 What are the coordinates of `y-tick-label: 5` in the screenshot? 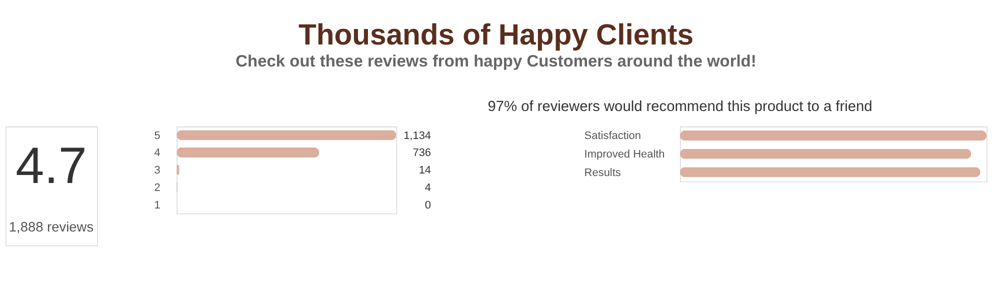 It's located at (157, 136).